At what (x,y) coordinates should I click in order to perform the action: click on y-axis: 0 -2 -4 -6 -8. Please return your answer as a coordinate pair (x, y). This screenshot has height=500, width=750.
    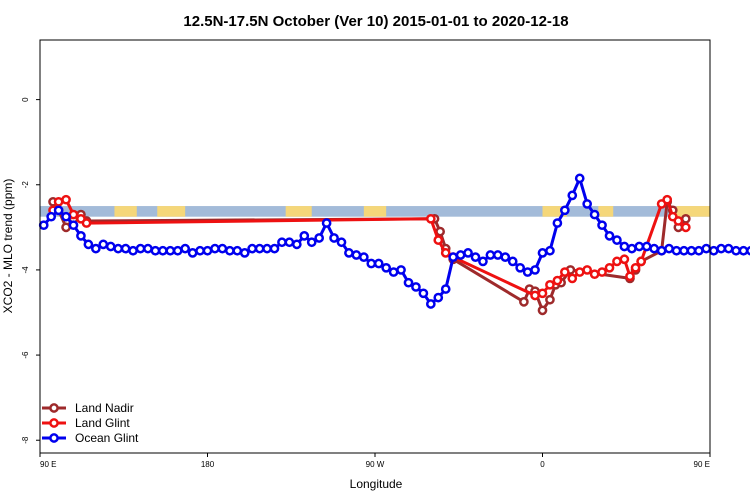
    Looking at the image, I should click on (30, 270).